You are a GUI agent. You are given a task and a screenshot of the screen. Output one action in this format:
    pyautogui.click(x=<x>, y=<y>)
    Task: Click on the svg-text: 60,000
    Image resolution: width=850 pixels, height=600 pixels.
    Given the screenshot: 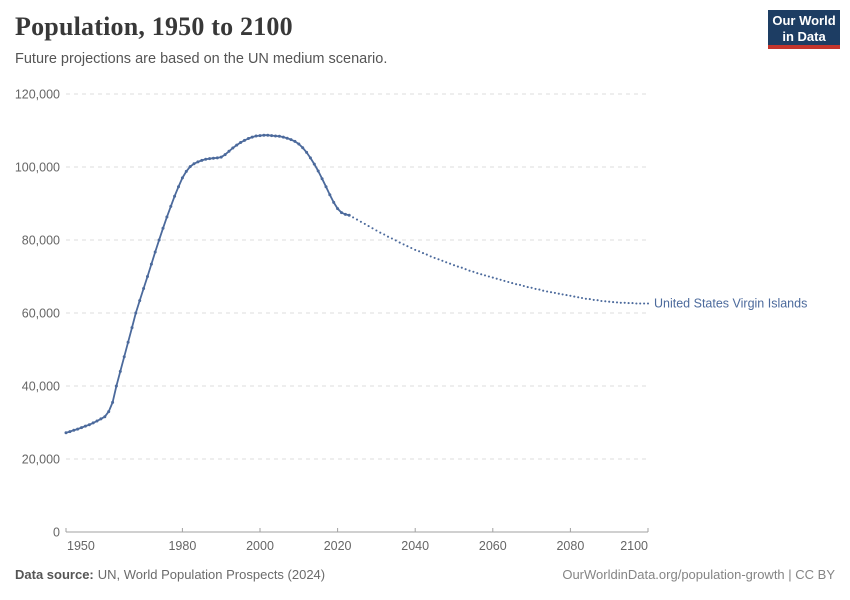 What is the action you would take?
    pyautogui.click(x=41, y=313)
    